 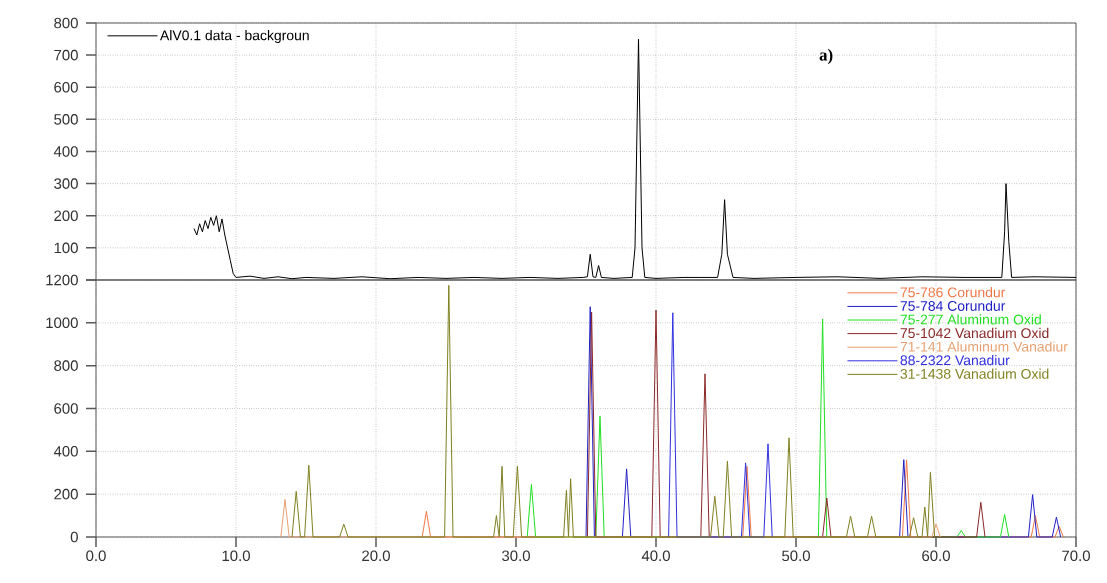 What do you see at coordinates (655, 556) in the screenshot?
I see `x-tick-label: 40.0` at bounding box center [655, 556].